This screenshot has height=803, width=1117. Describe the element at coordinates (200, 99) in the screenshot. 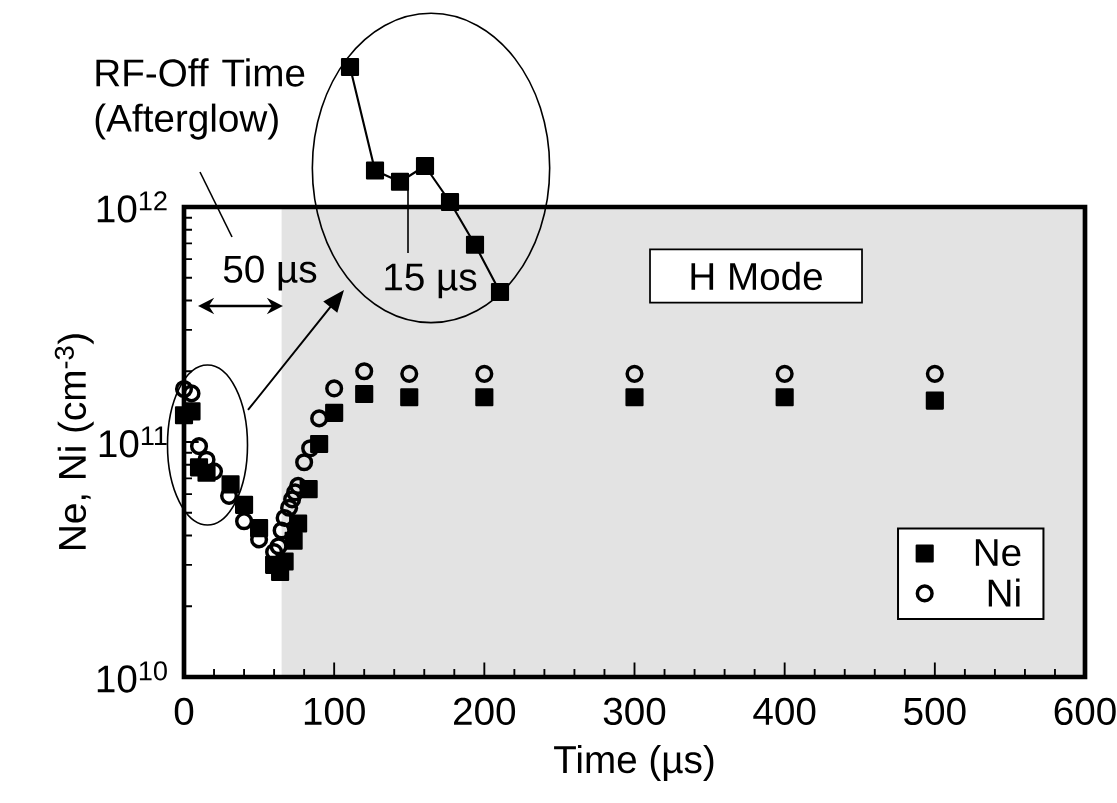

I see `text: RF-Off Time (Afterglow)` at that location.